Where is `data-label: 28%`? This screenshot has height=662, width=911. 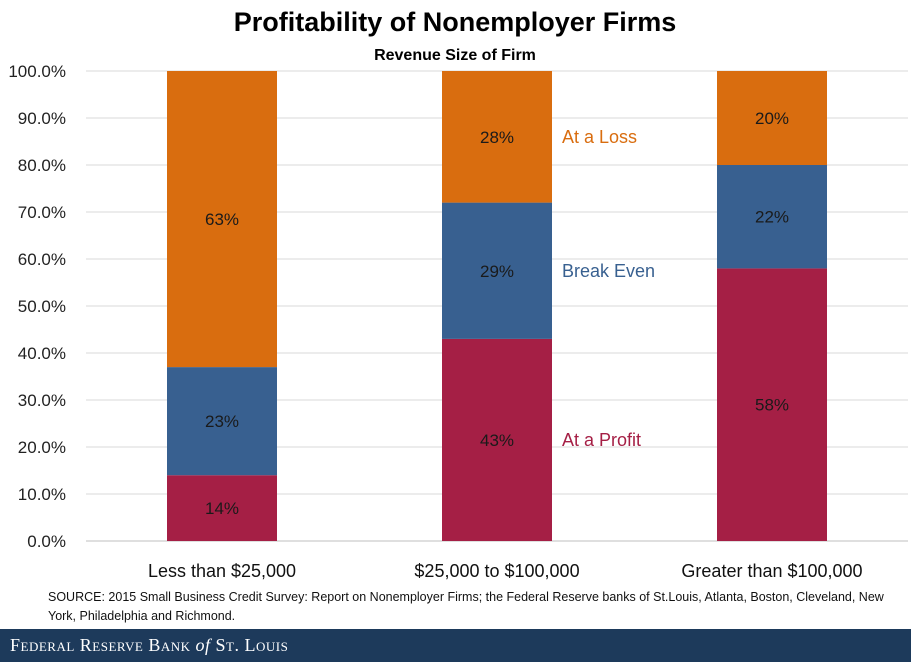 data-label: 28% is located at coordinates (497, 137).